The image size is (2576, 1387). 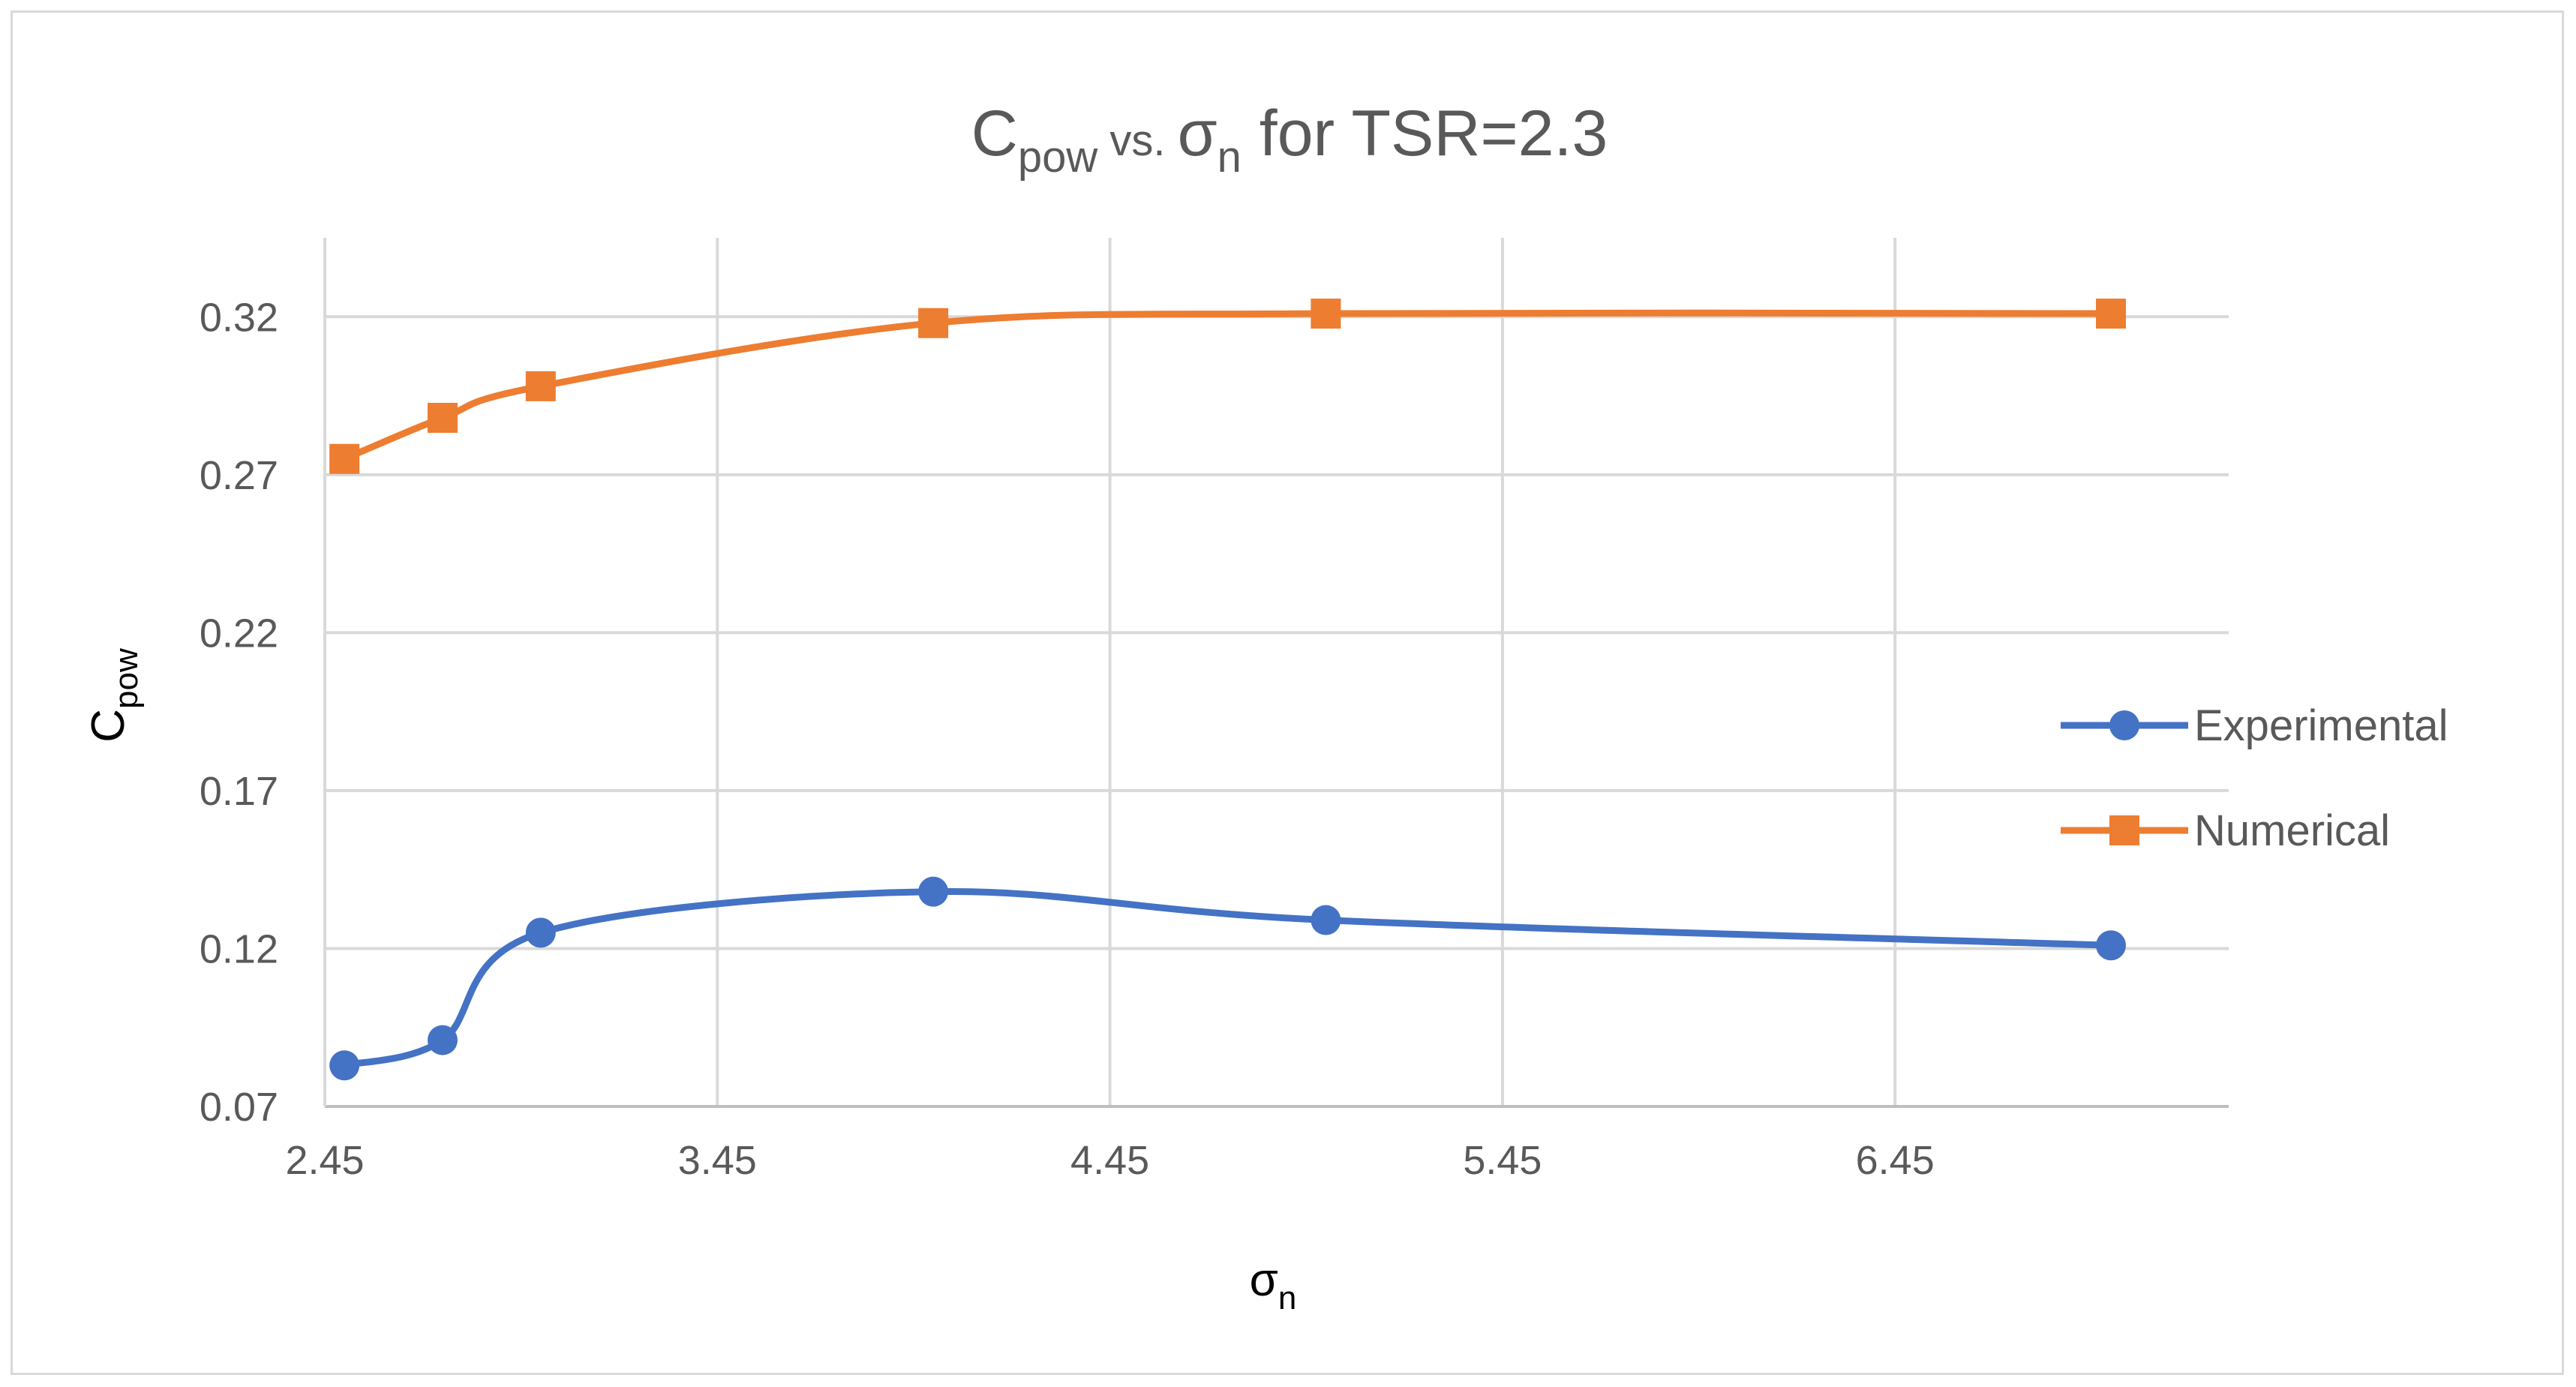 What do you see at coordinates (2292, 831) in the screenshot?
I see `numerical-legend-label: Numerical` at bounding box center [2292, 831].